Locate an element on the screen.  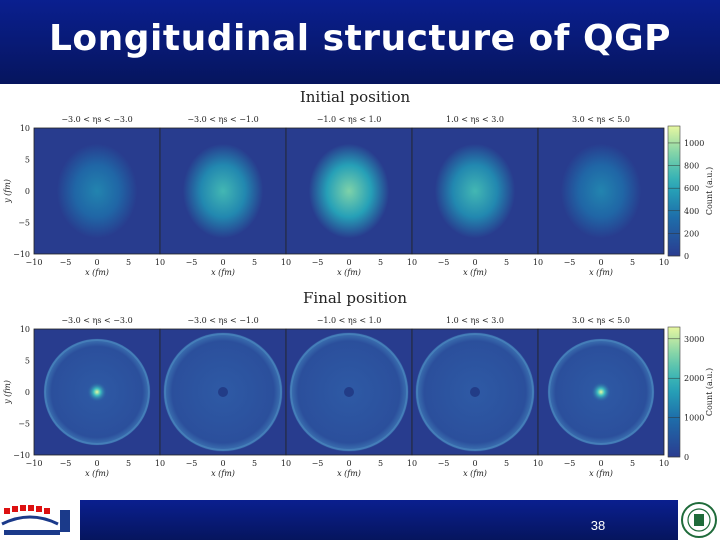
figure-title: Initial position is located at coordinates (355, 97).